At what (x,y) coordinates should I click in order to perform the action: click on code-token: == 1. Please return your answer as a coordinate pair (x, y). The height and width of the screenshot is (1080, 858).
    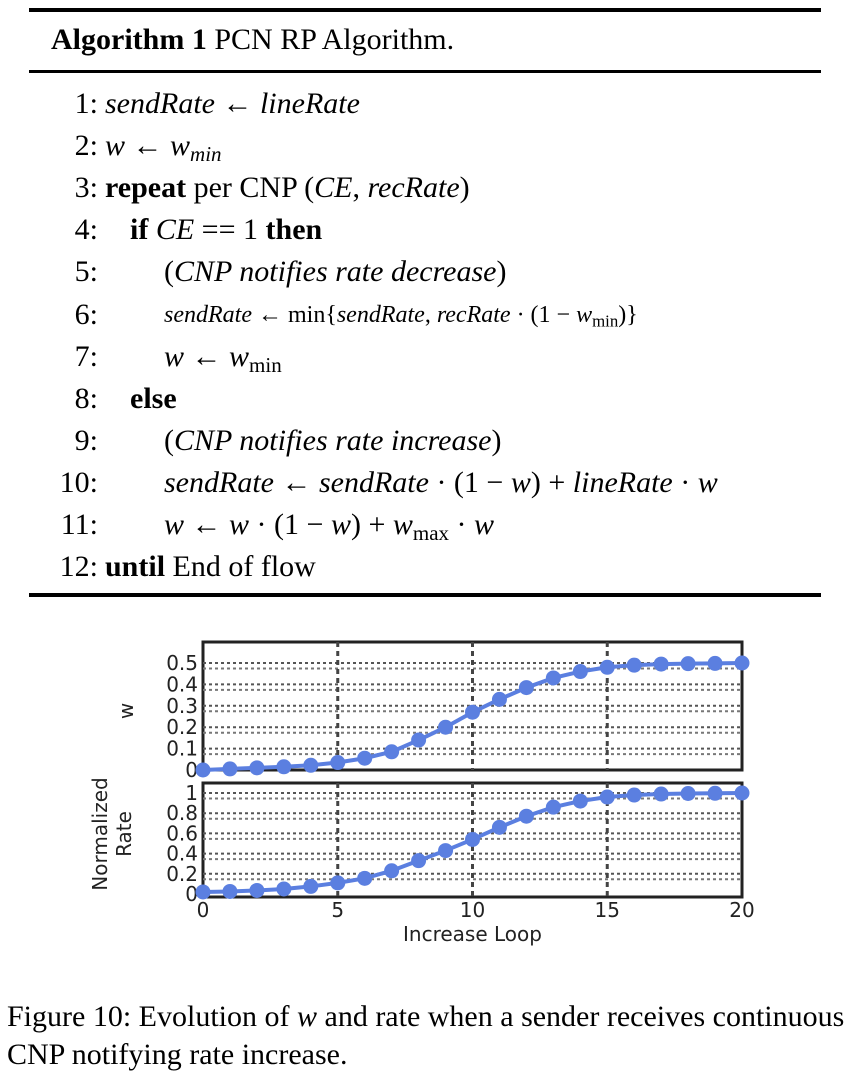
    Looking at the image, I should click on (230, 229).